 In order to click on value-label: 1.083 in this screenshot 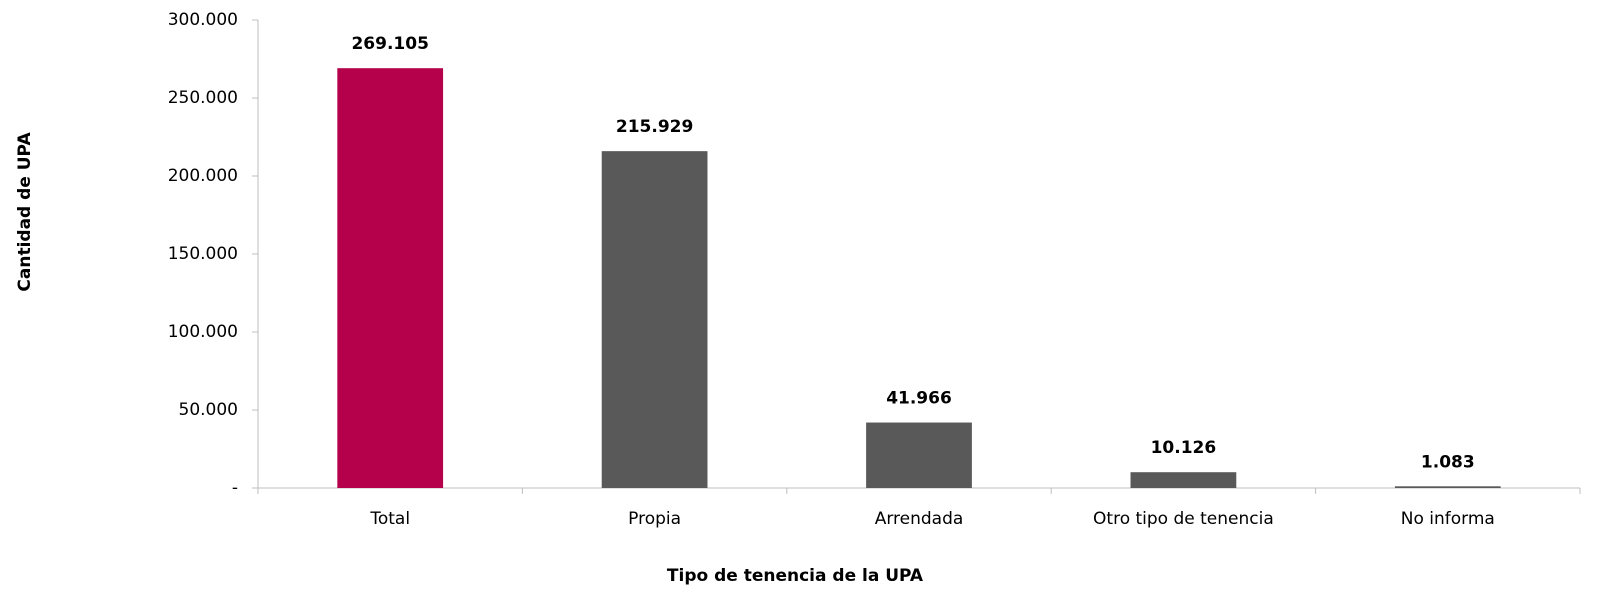, I will do `click(1448, 462)`.